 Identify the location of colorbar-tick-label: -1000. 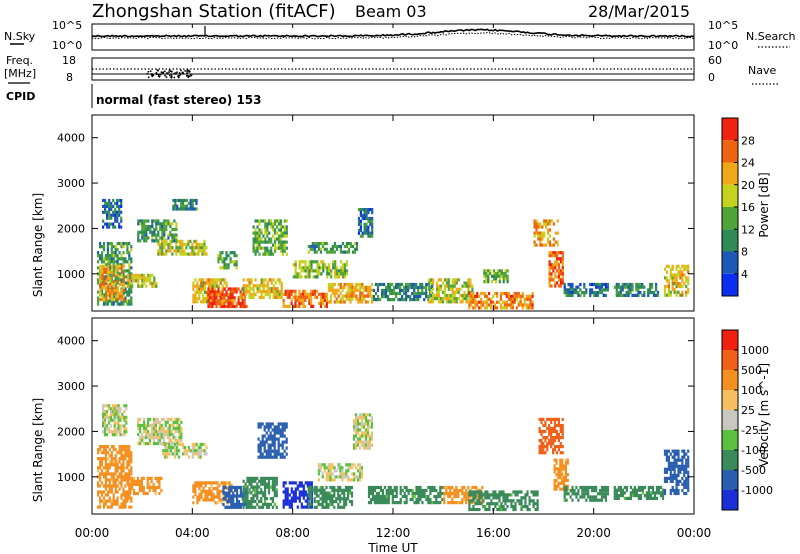
(757, 490).